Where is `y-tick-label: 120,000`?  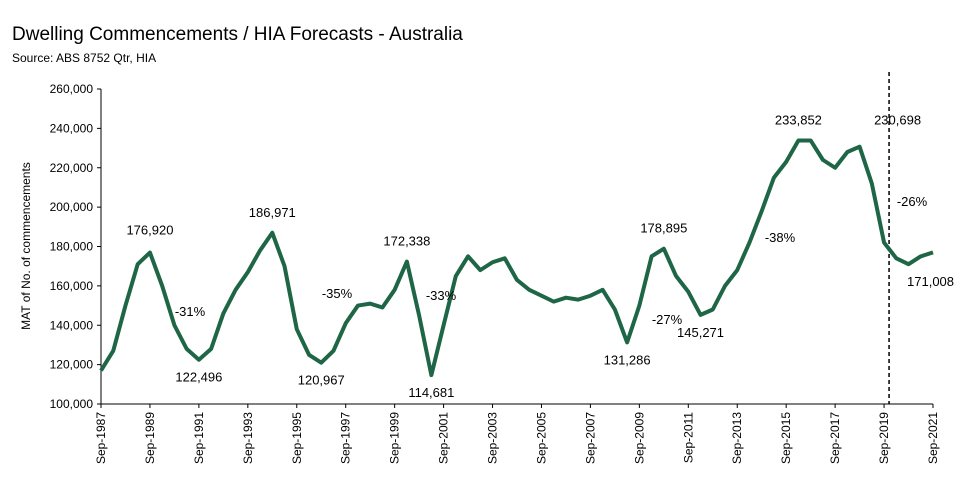 y-tick-label: 120,000 is located at coordinates (72, 365).